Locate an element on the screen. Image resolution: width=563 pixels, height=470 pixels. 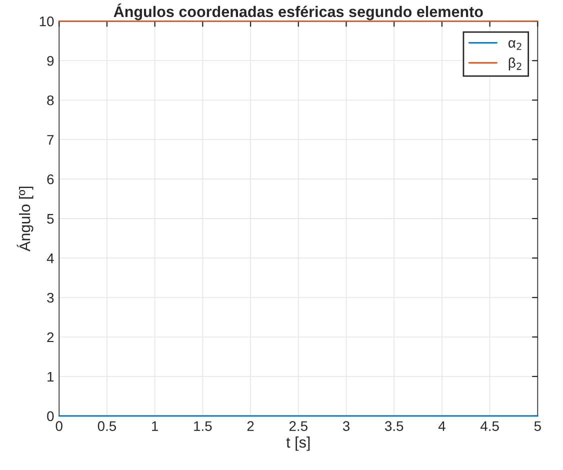
y-tick-label: 0 is located at coordinates (50, 416).